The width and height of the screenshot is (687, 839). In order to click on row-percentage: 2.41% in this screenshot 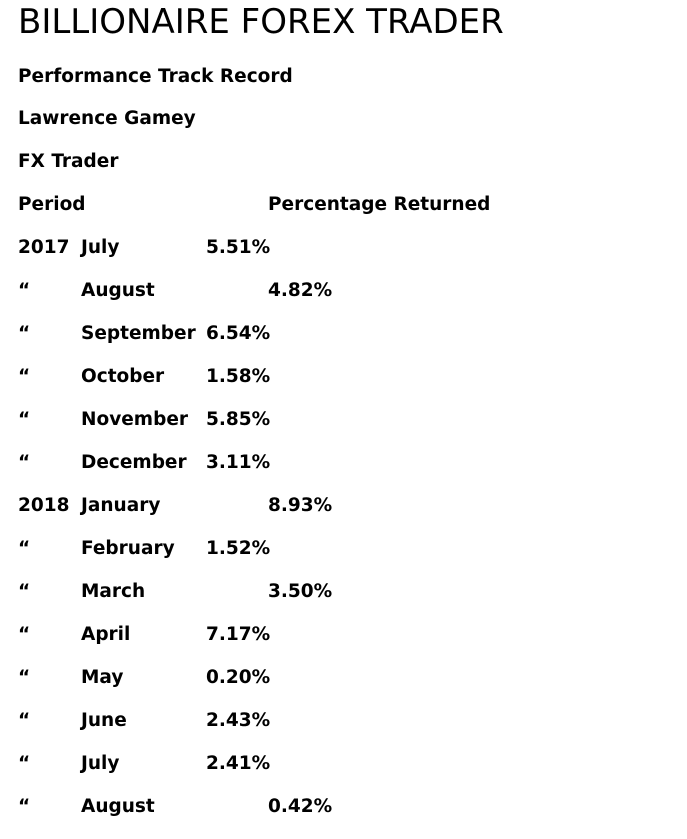, I will do `click(238, 763)`.